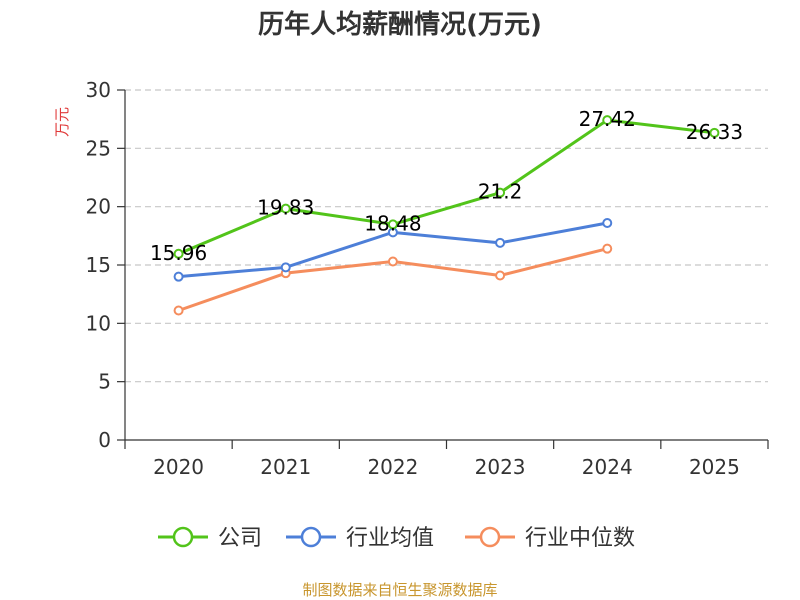  What do you see at coordinates (98, 323) in the screenshot?
I see `y-tick-label: 10` at bounding box center [98, 323].